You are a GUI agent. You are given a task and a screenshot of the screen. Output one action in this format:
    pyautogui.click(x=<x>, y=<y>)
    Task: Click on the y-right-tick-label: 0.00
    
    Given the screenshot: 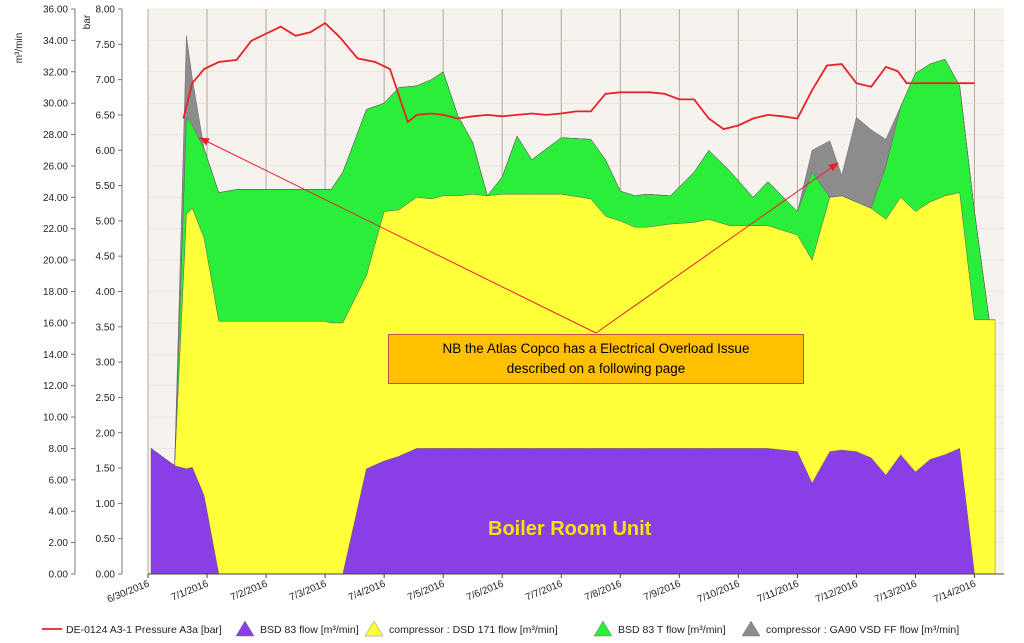 What is the action you would take?
    pyautogui.click(x=106, y=575)
    